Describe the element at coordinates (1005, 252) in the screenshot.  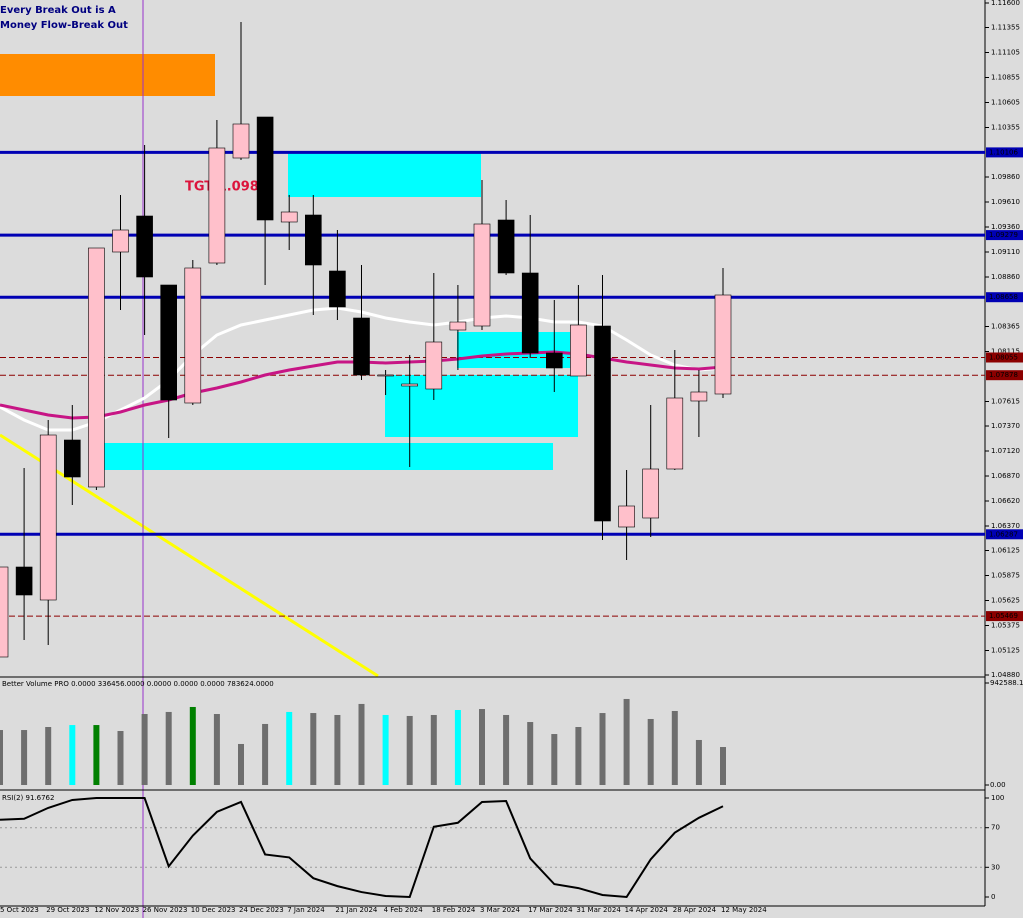
I see `y-tick-label: 1.09110` at that location.